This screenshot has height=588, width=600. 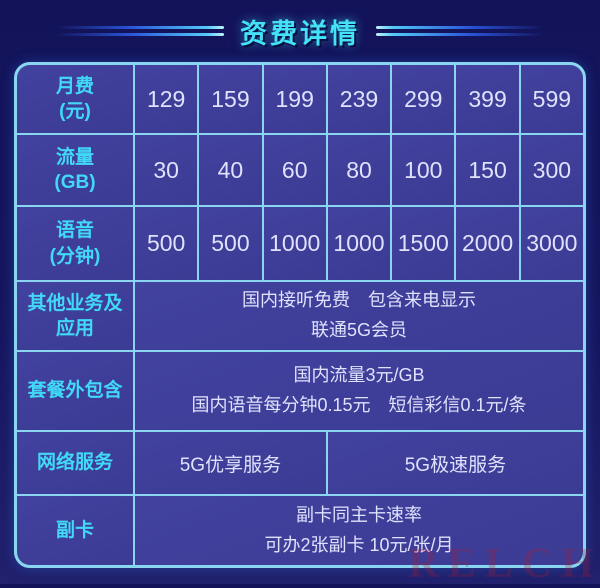 I want to click on cell-network-premium: 5G优享服务, so click(x=230, y=463).